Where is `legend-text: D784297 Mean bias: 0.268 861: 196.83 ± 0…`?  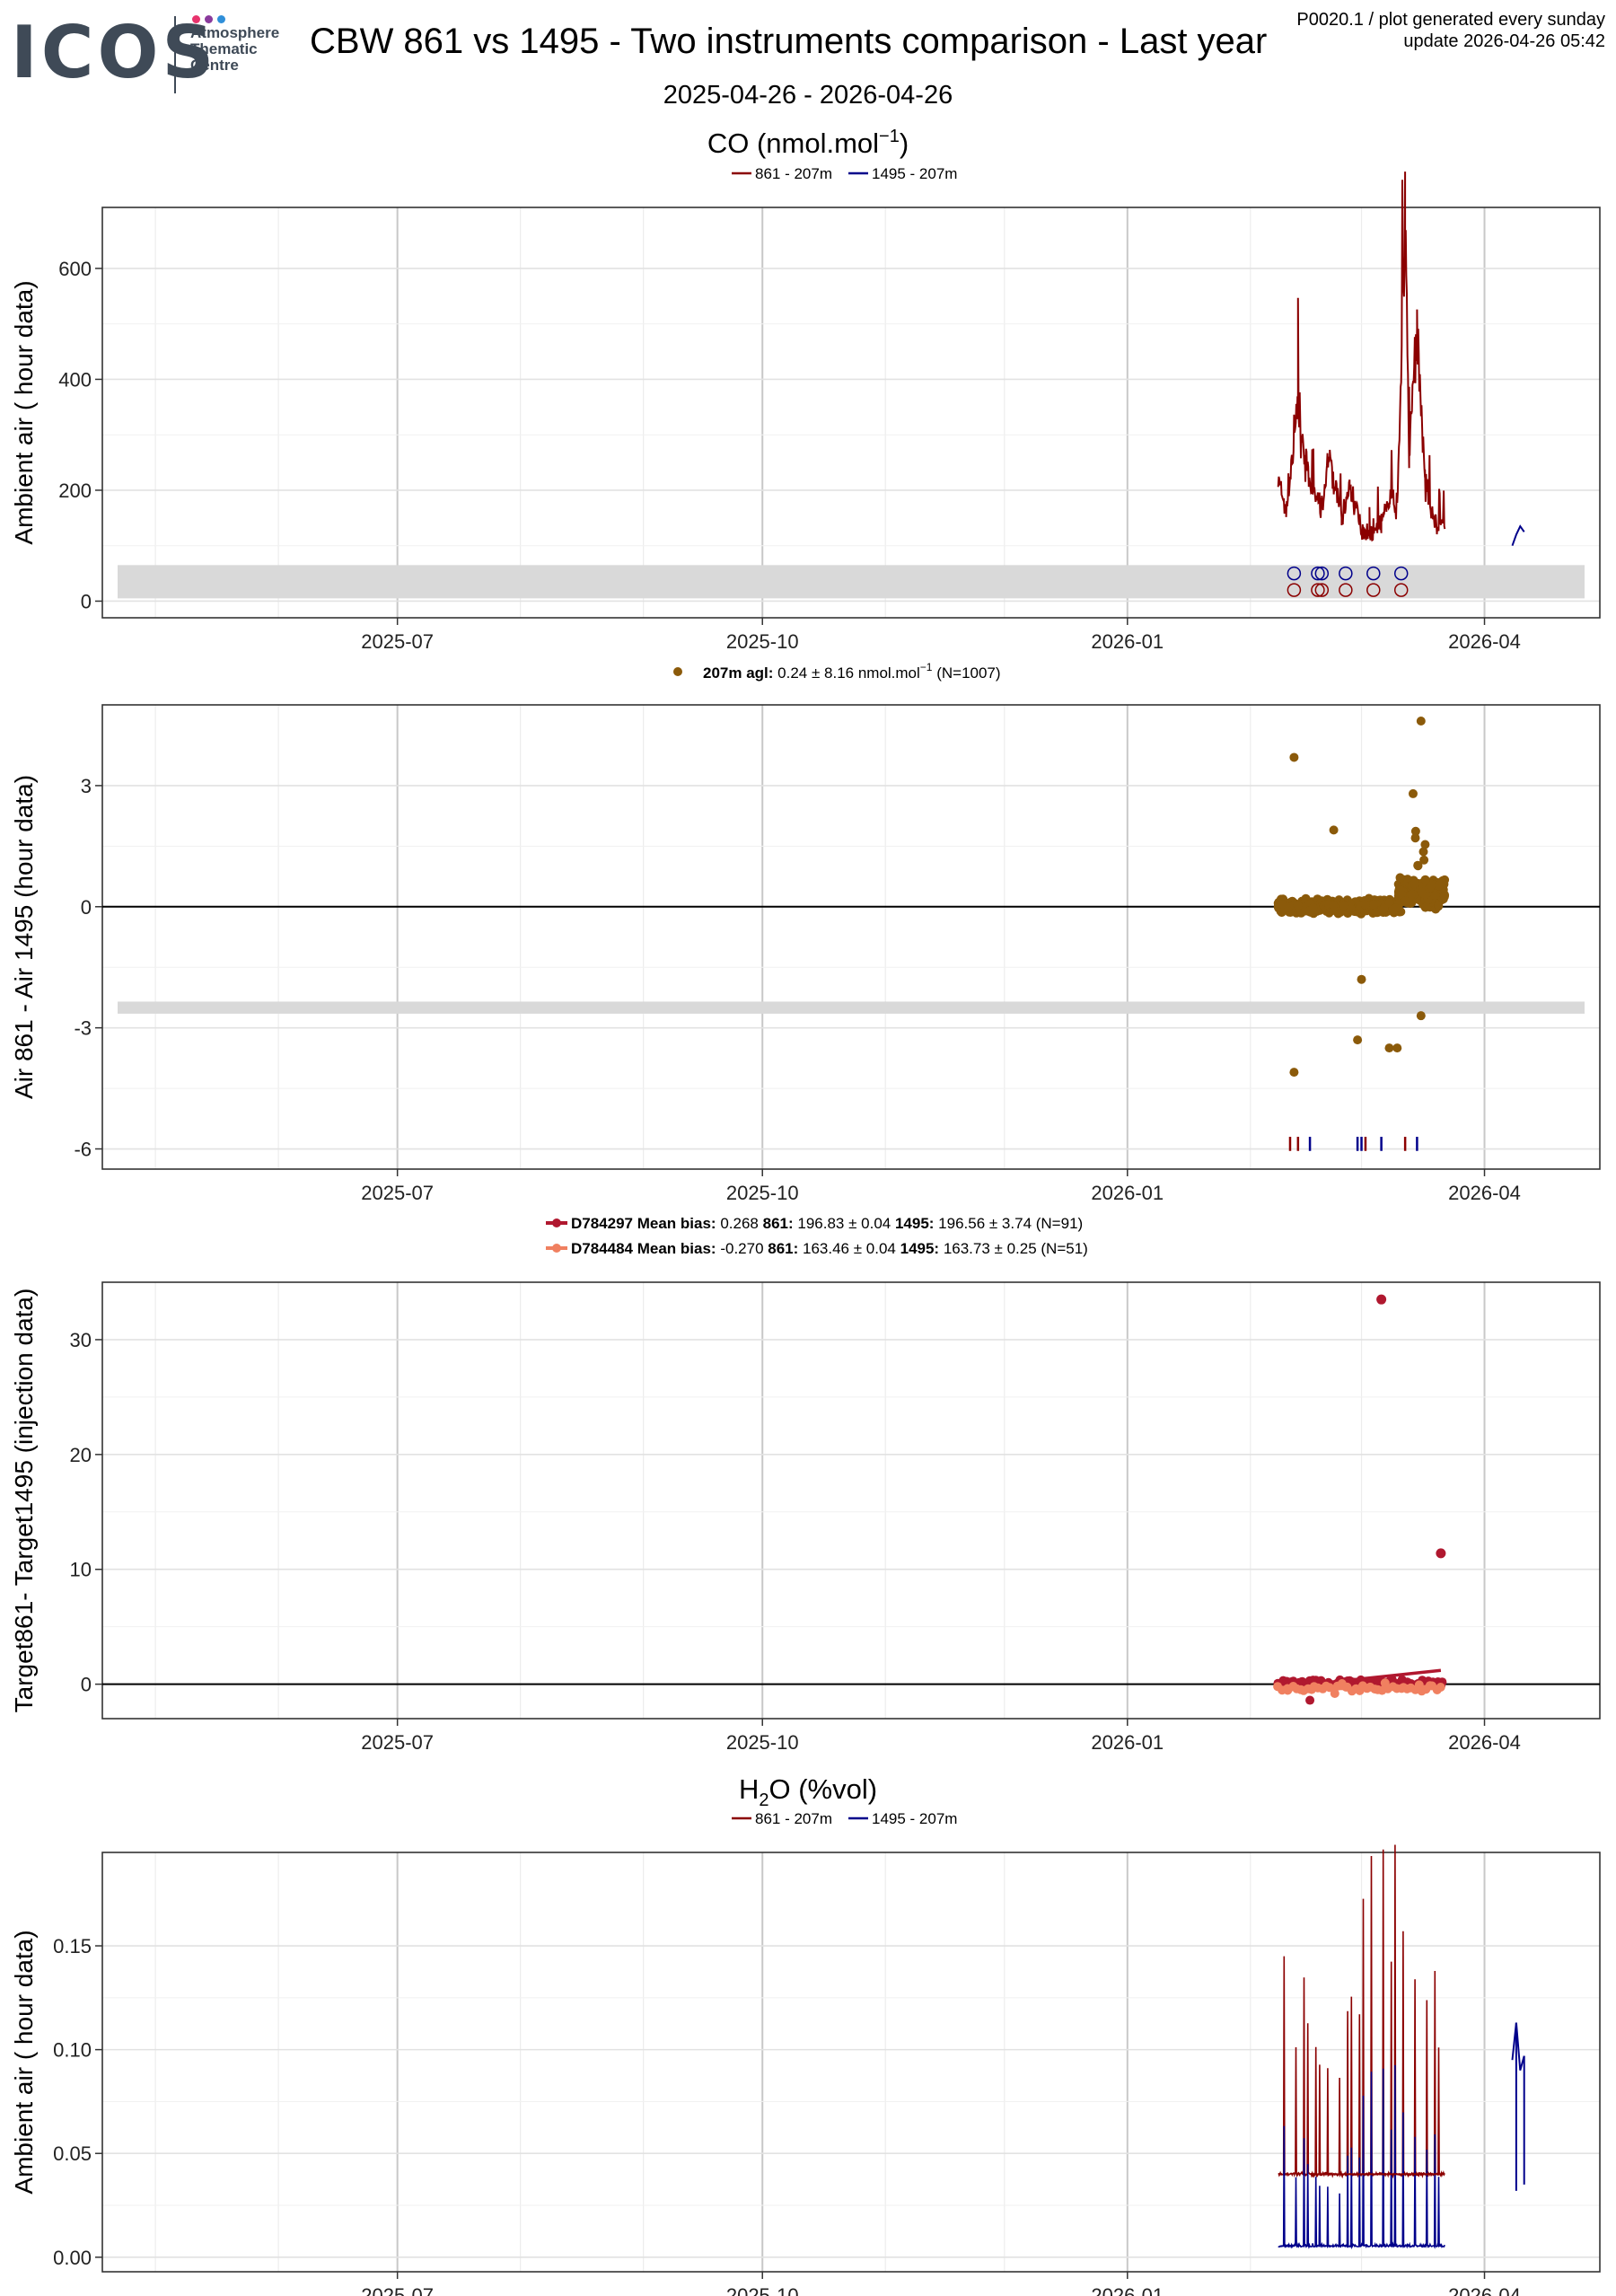
legend-text: D784297 Mean bias: 0.268 861: 196.83 ± 0… is located at coordinates (827, 1223).